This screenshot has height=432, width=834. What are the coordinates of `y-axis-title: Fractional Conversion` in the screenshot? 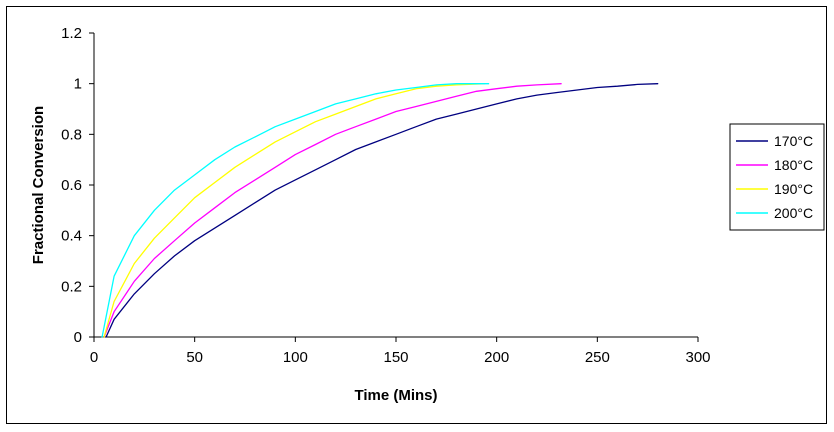 It's located at (38, 185).